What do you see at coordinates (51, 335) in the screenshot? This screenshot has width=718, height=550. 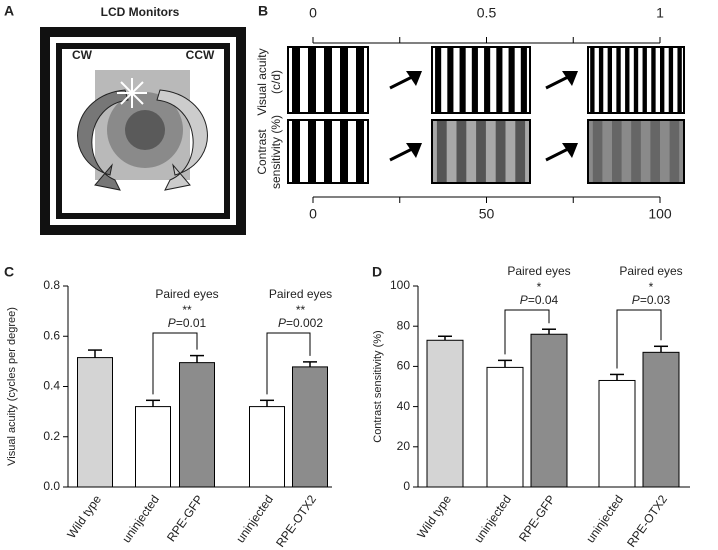 I see `y-tick-label: 0.6` at bounding box center [51, 335].